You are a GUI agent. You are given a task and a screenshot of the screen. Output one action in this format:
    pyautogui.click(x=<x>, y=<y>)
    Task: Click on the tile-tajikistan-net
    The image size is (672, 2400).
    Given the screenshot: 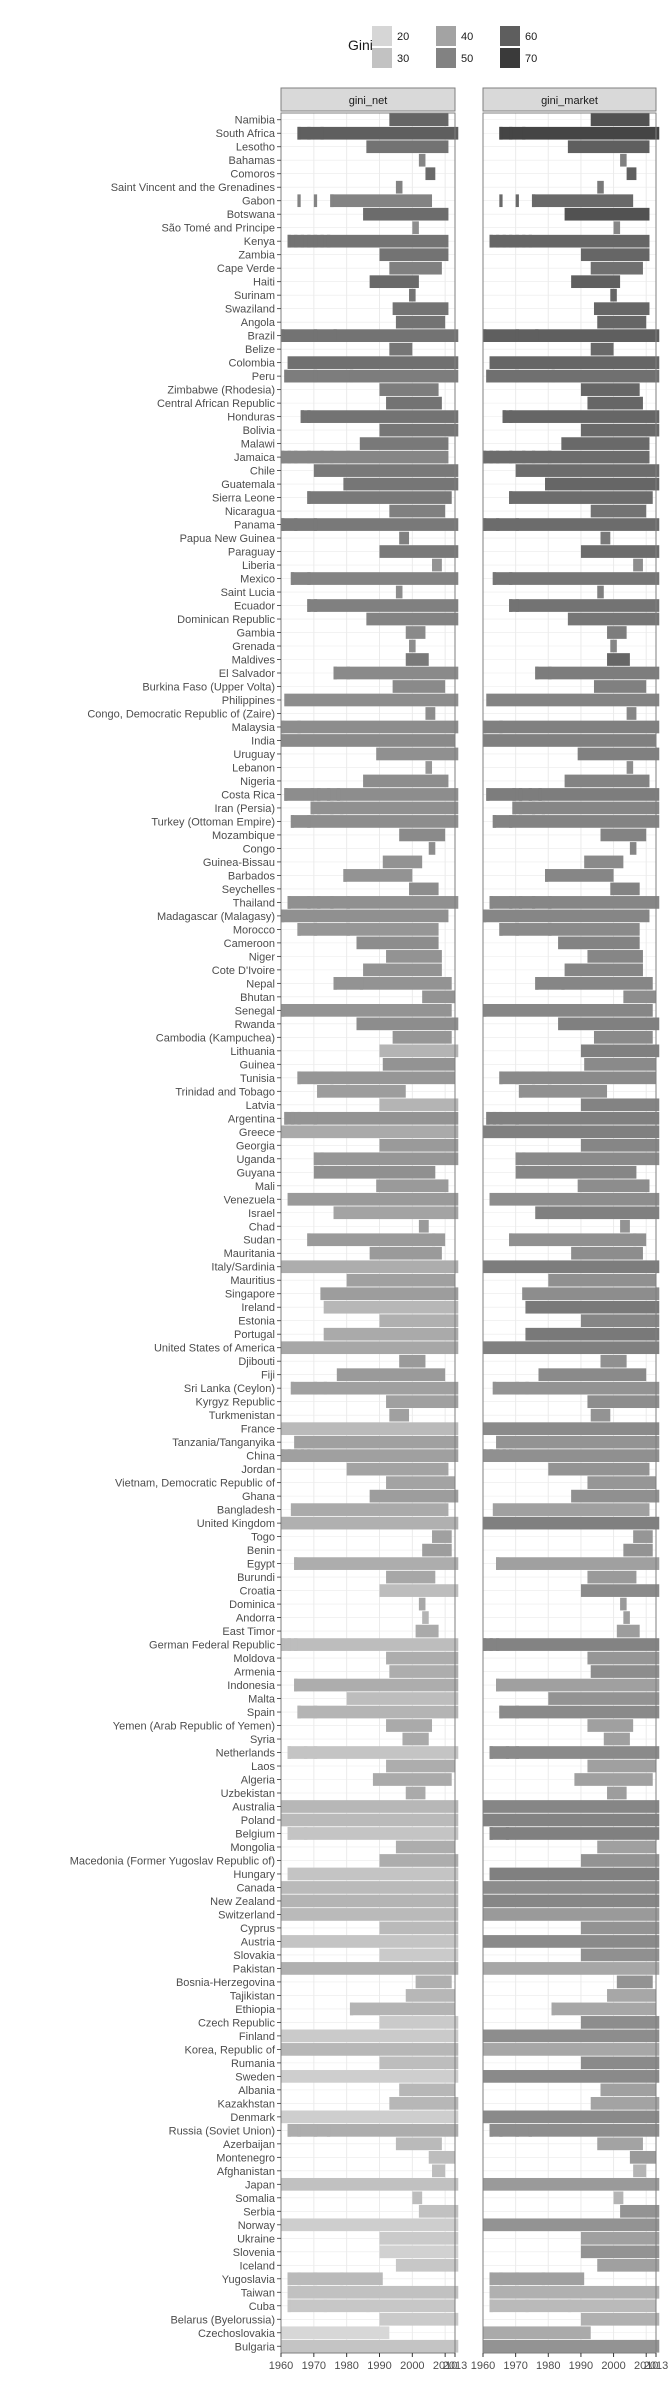 What is the action you would take?
    pyautogui.click(x=430, y=1995)
    